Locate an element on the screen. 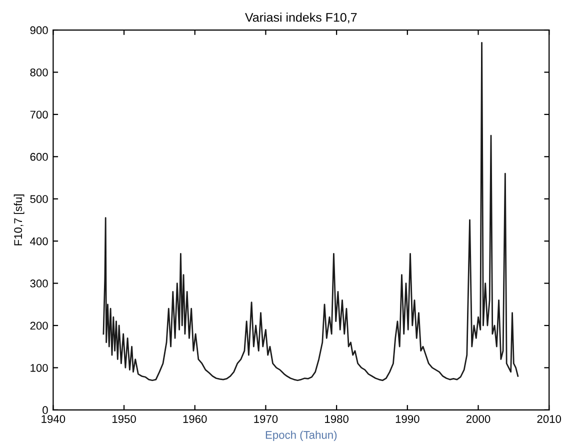 The height and width of the screenshot is (448, 578). x-tick-label: 1980 is located at coordinates (336, 419).